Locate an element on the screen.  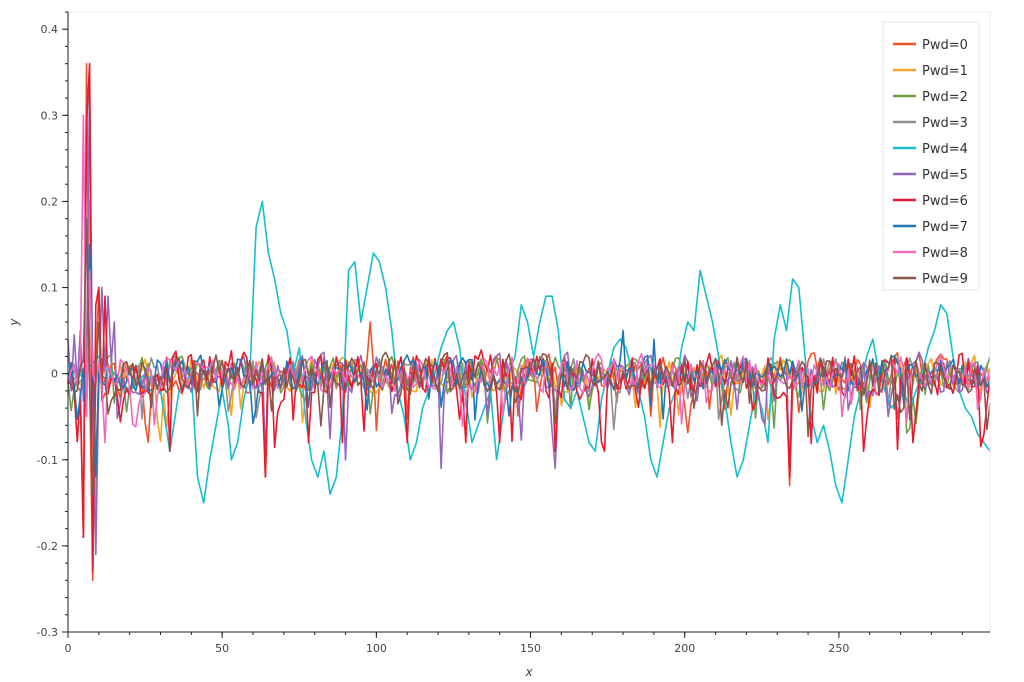
x-tick-label: 100 is located at coordinates (376, 648).